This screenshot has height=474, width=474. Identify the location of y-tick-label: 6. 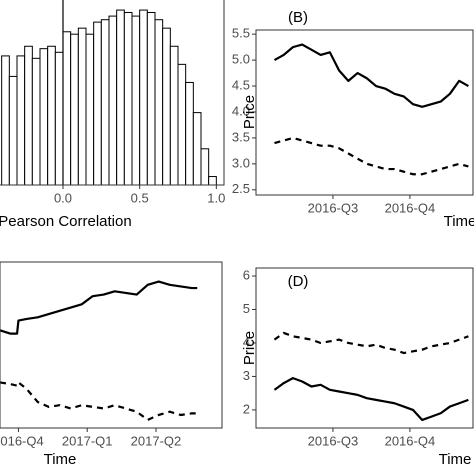
(246, 274).